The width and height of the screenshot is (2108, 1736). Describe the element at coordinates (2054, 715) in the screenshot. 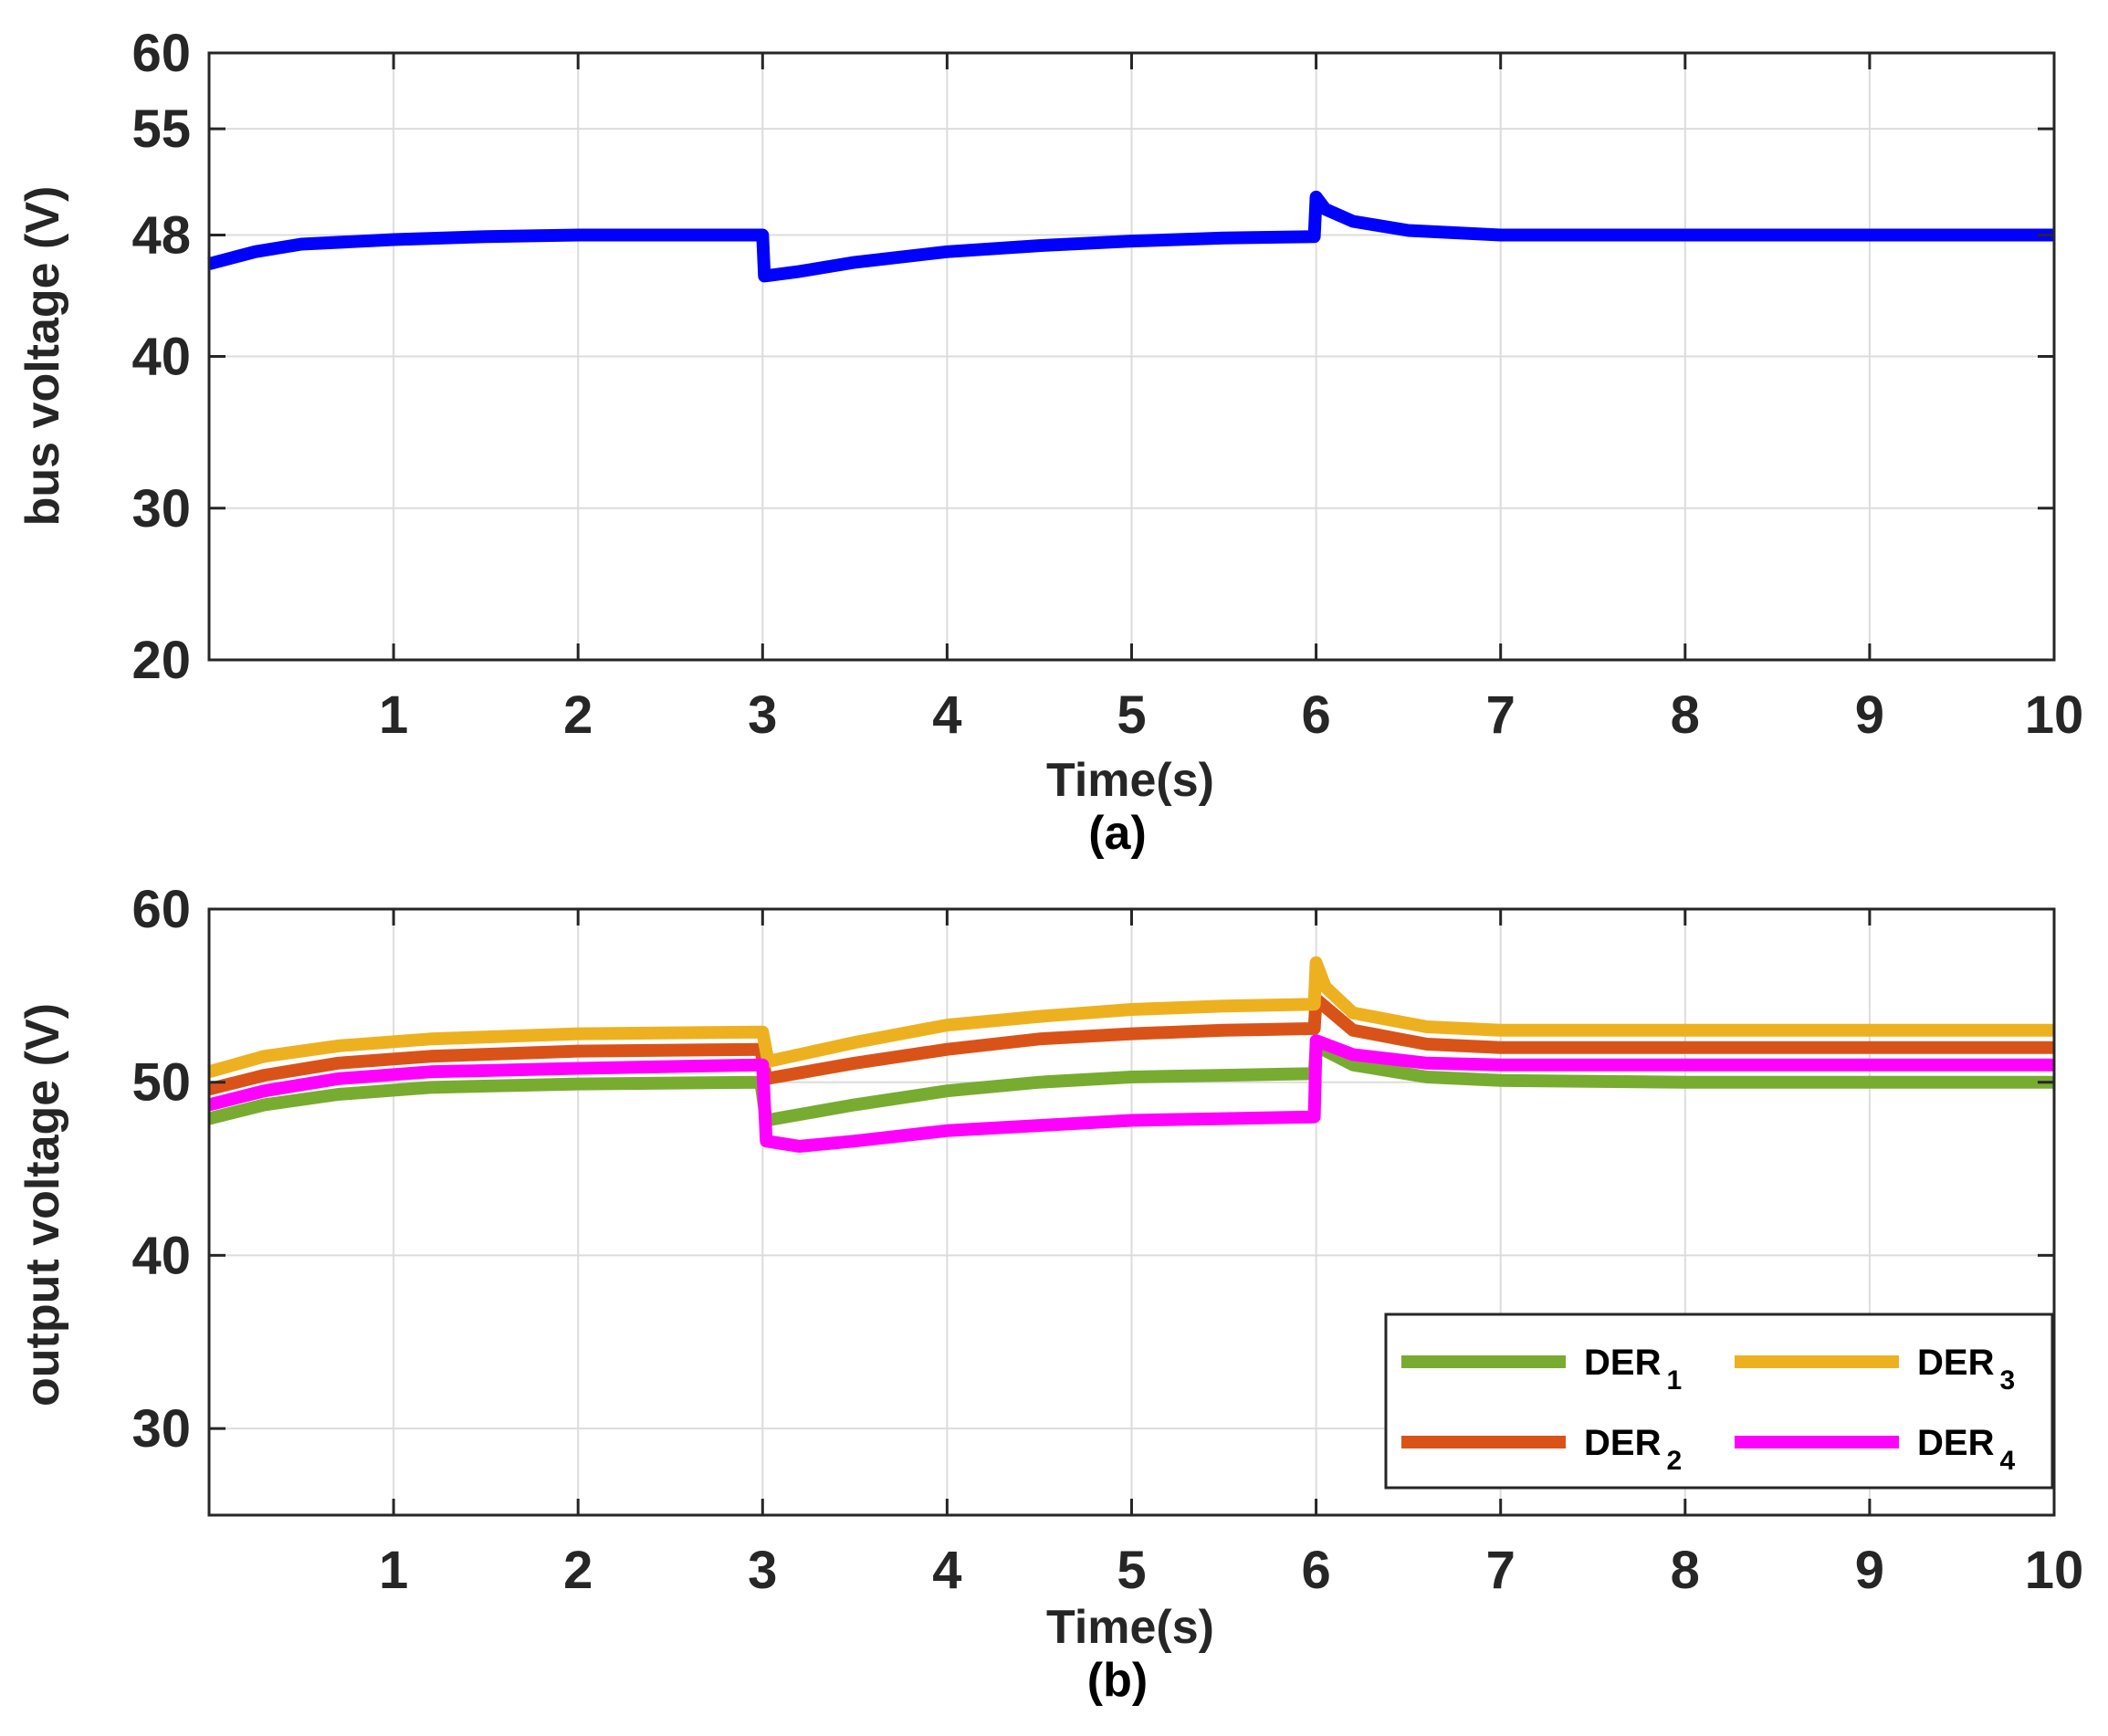

I see `bus-voltage-x-tick-label: 10` at that location.